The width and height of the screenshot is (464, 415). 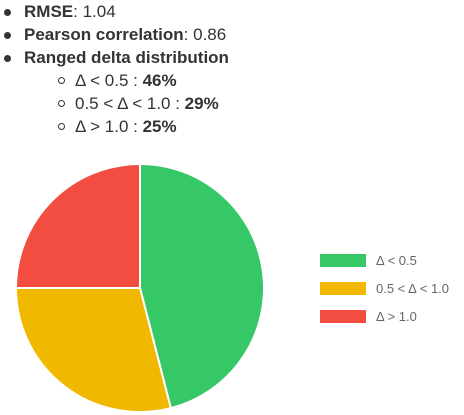 What do you see at coordinates (130, 103) in the screenshot?
I see `range-label: 0.5 < Δ < 1.0 :` at bounding box center [130, 103].